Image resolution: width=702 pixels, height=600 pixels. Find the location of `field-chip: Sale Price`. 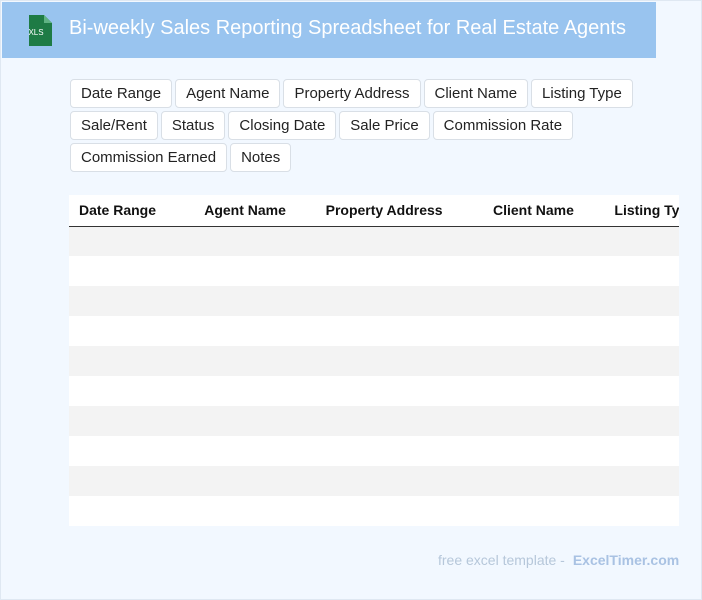

field-chip: Sale Price is located at coordinates (384, 125).